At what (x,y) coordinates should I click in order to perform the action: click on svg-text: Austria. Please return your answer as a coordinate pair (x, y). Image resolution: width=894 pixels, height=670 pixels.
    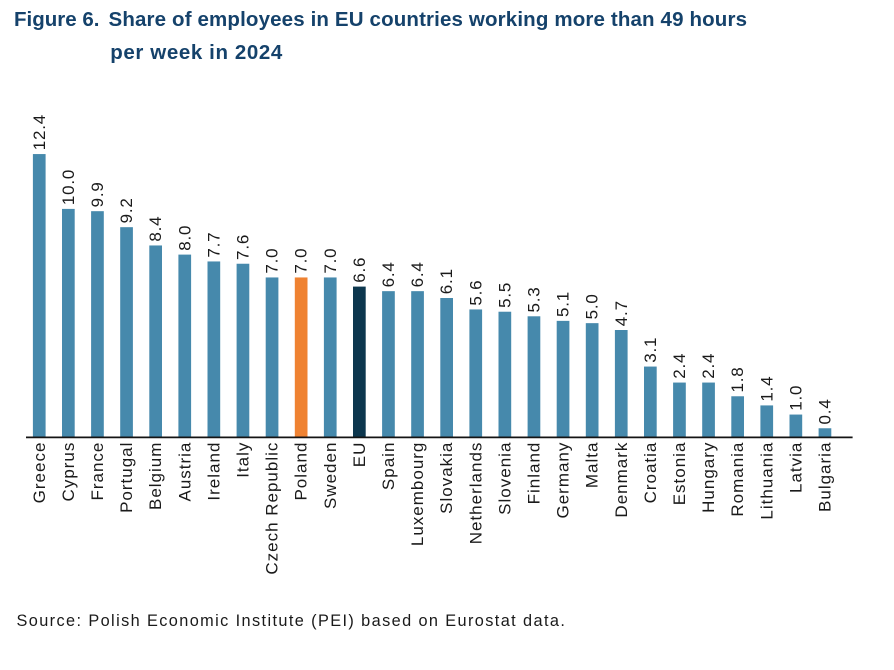
    Looking at the image, I should click on (184, 472).